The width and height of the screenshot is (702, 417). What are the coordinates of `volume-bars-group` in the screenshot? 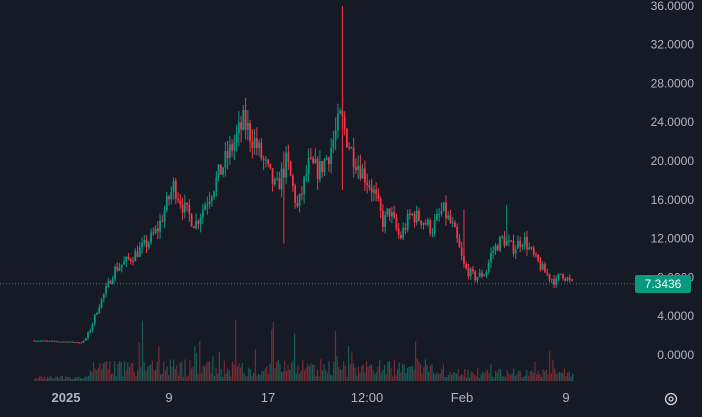 It's located at (304, 350).